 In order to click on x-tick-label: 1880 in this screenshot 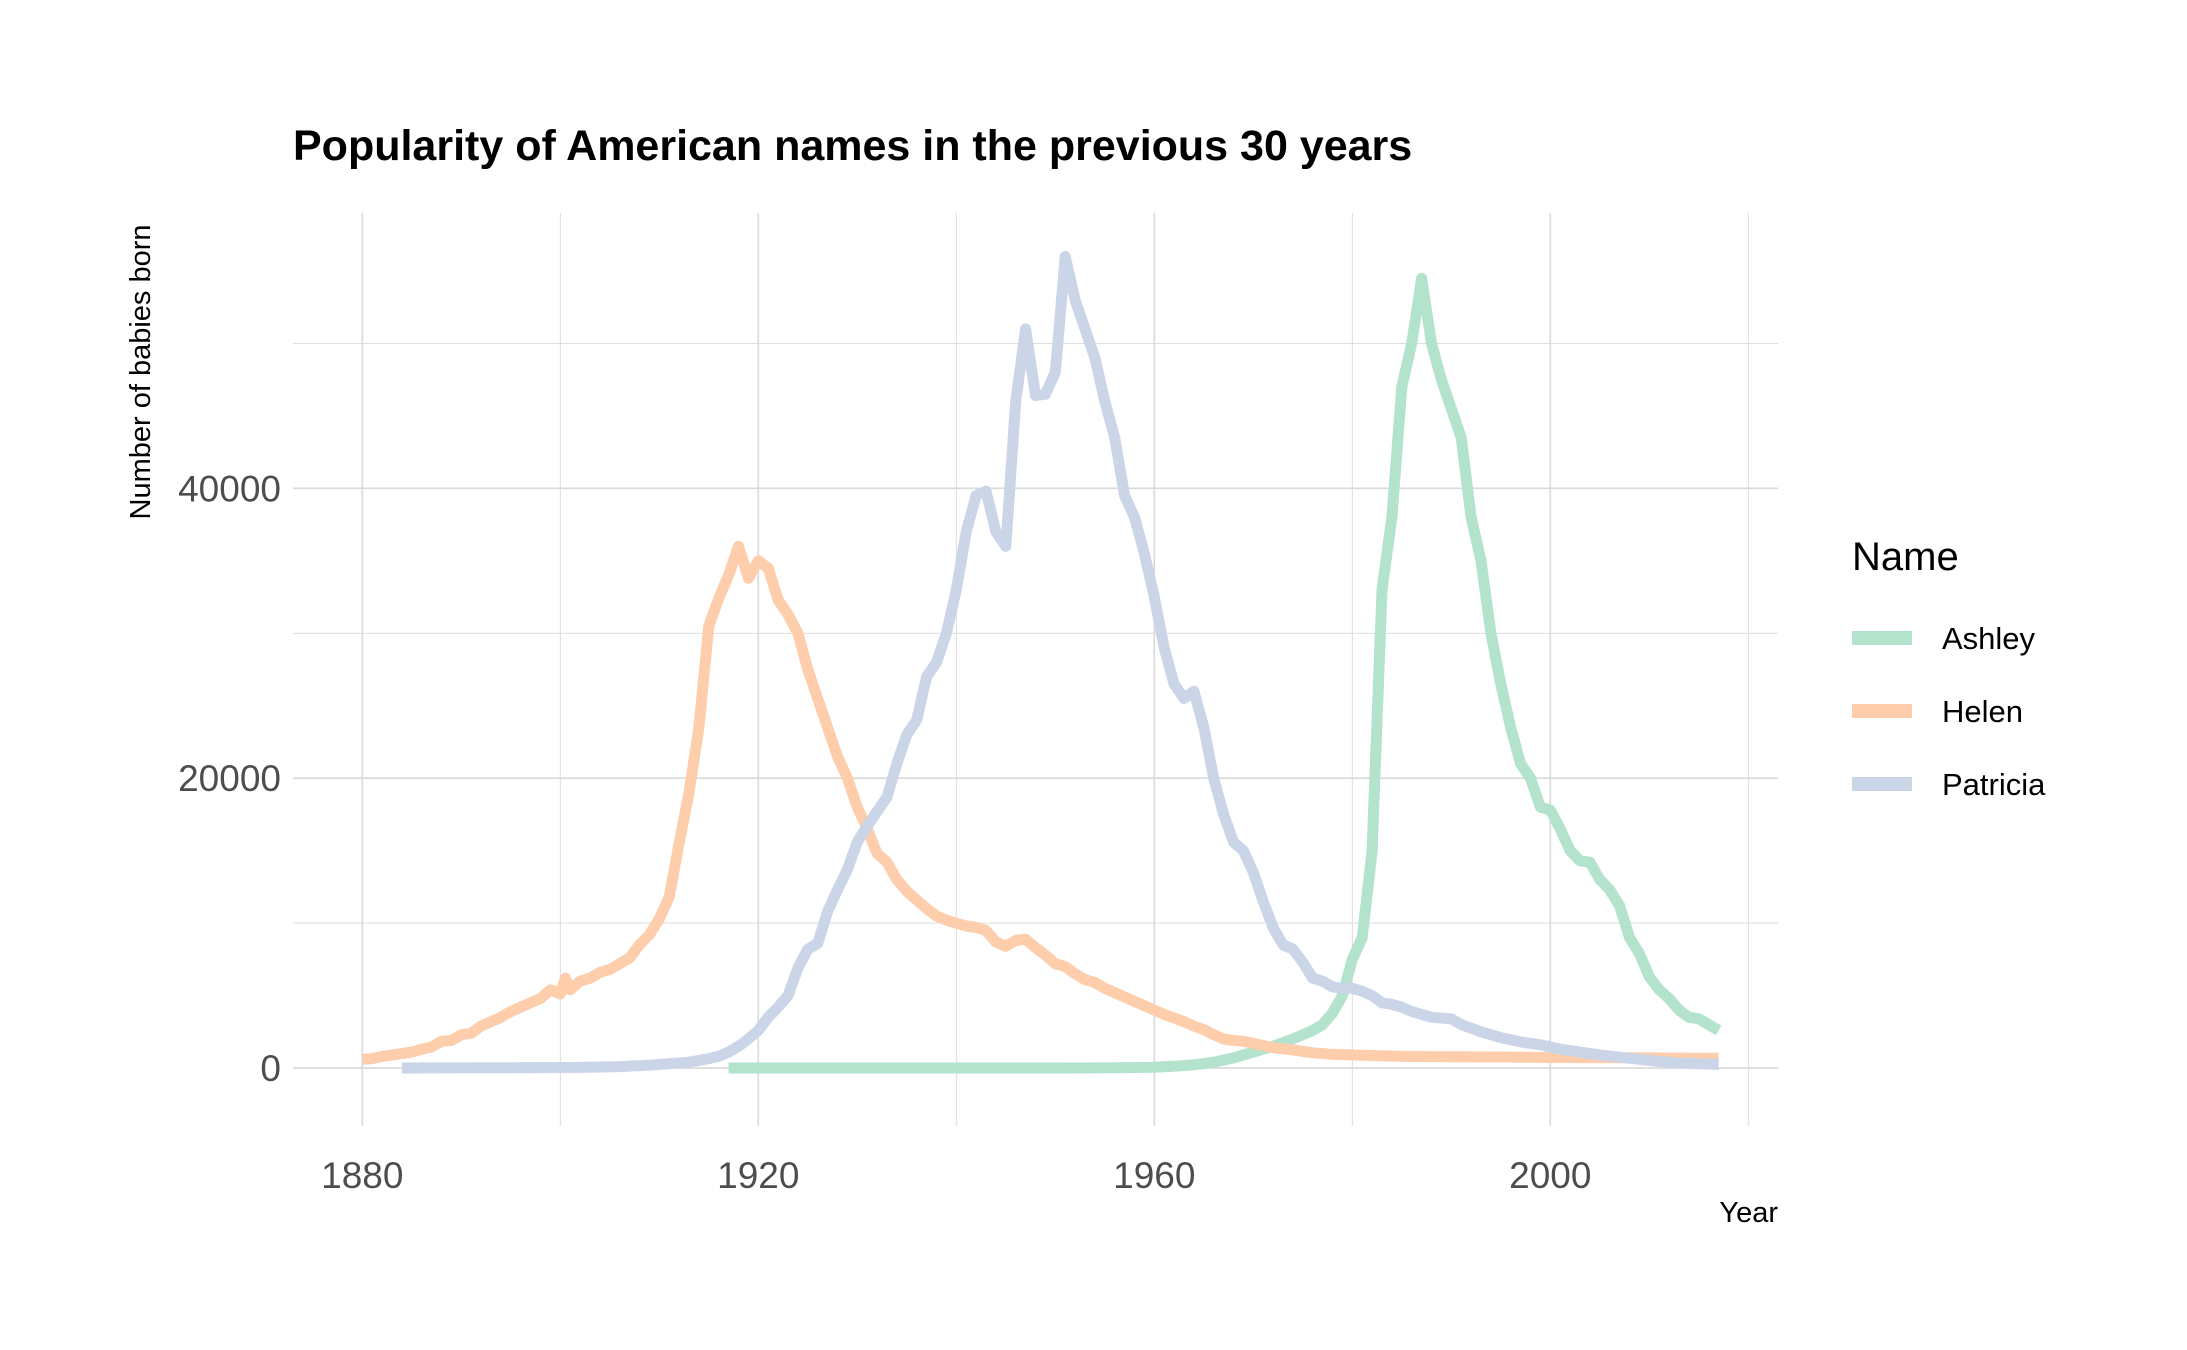, I will do `click(362, 1175)`.